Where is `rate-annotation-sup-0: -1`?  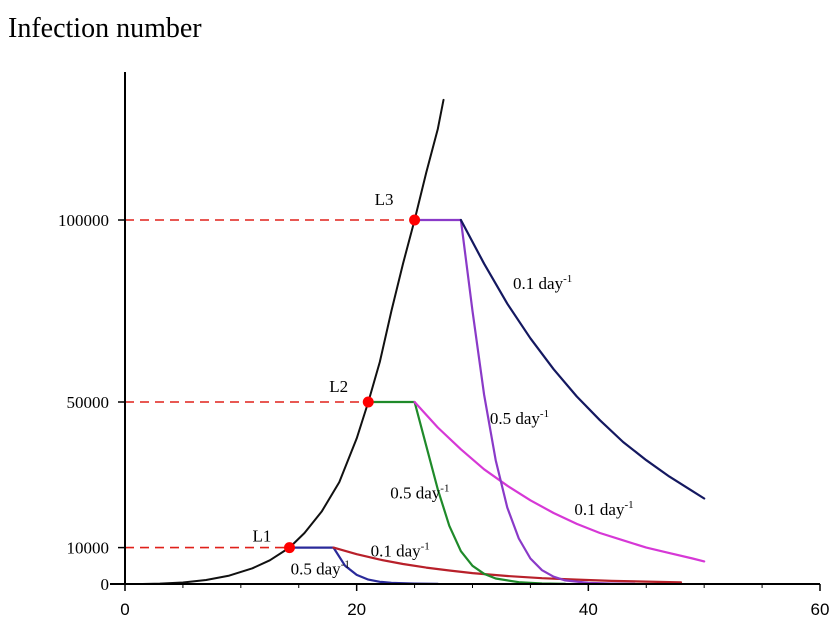
rate-annotation-sup-0: -1 is located at coordinates (567, 279).